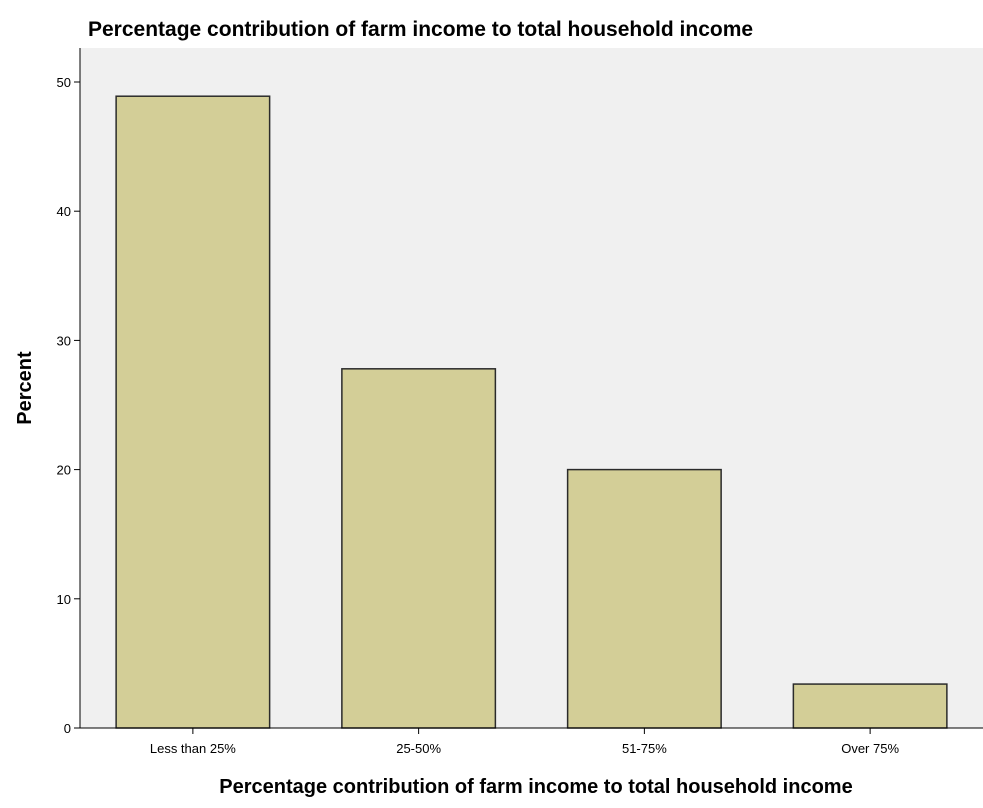 Image resolution: width=983 pixels, height=808 pixels. Describe the element at coordinates (870, 748) in the screenshot. I see `x-tick-label: Over 75%` at that location.